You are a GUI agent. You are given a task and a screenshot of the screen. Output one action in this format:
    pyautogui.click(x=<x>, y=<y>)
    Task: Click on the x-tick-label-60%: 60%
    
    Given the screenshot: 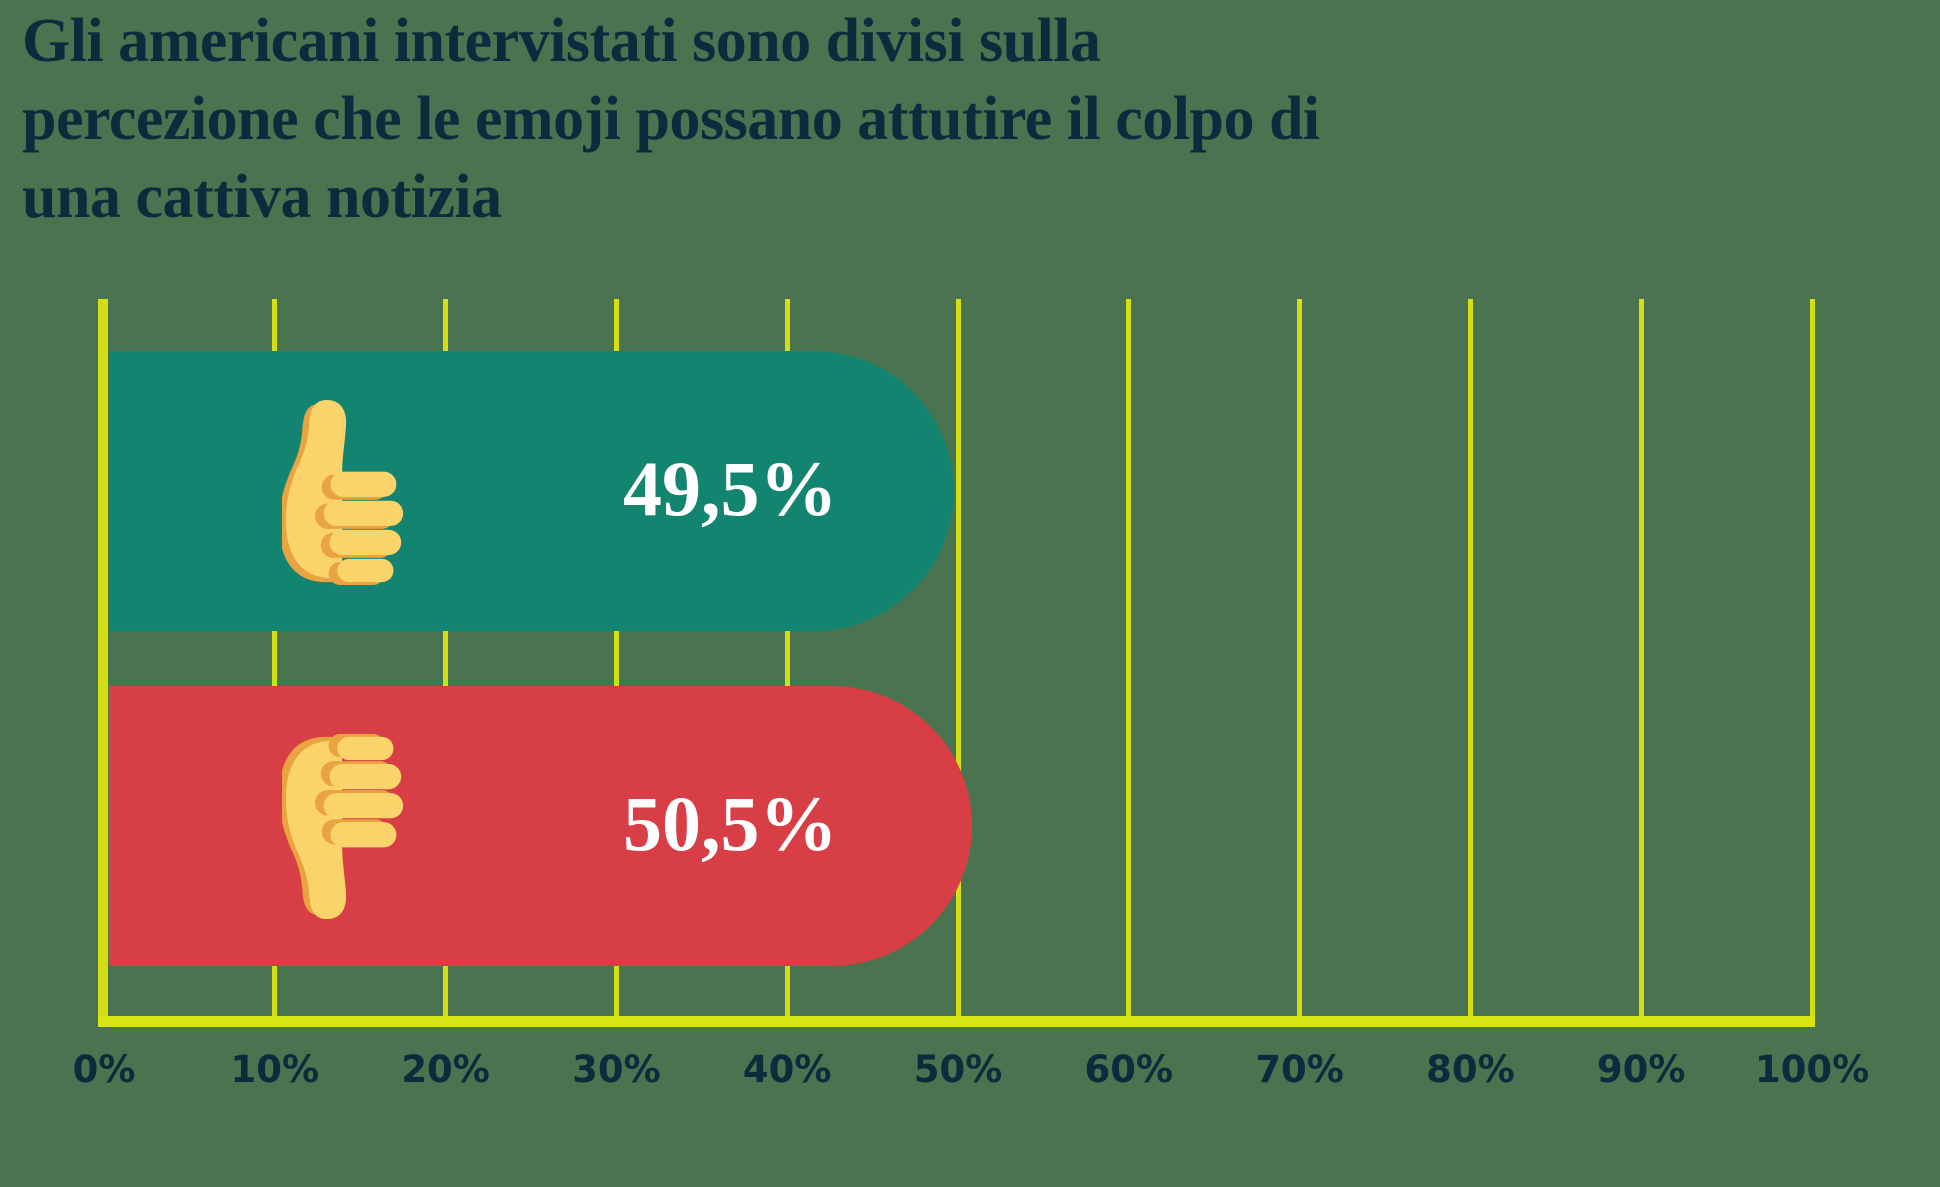 What is the action you would take?
    pyautogui.click(x=1129, y=1069)
    